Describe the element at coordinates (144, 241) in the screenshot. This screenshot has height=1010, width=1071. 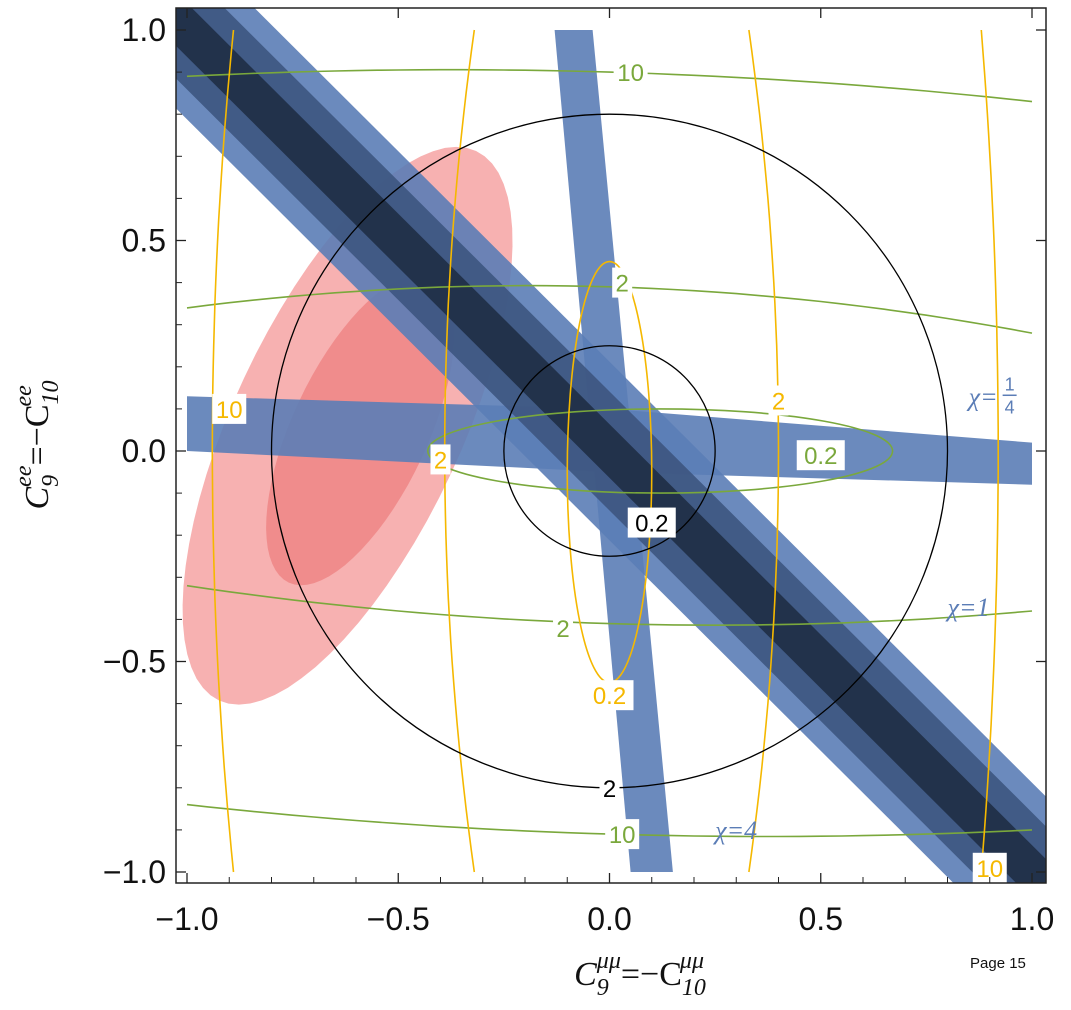
I see `y-tick-label-3: 0.5` at that location.